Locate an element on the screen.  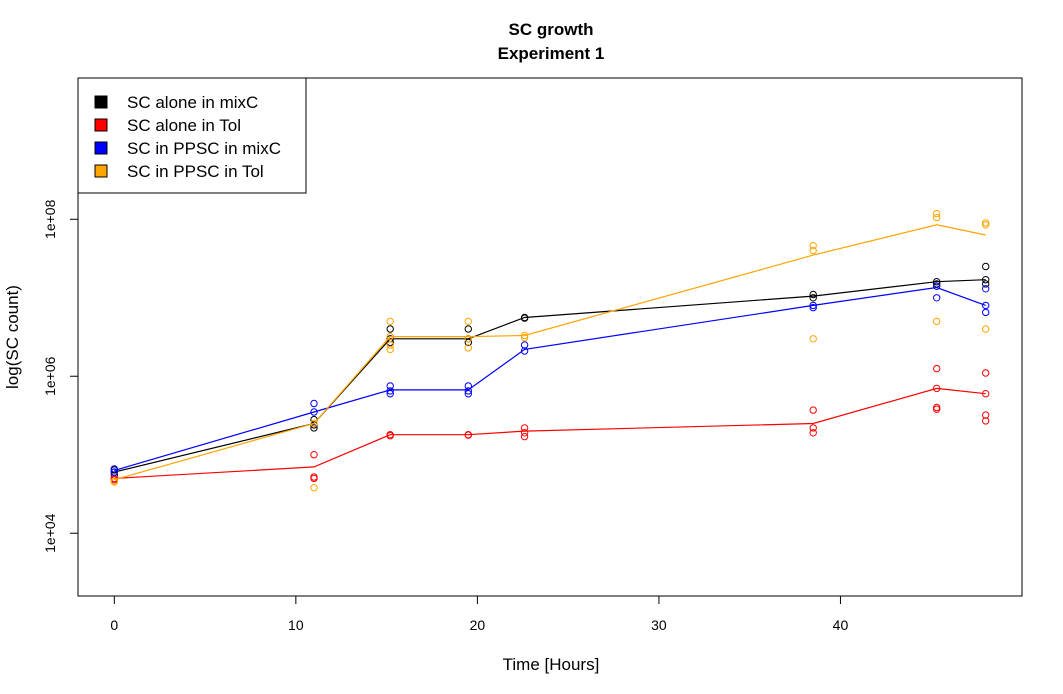
x-axis: 0 10 20 30 40 is located at coordinates (479, 614).